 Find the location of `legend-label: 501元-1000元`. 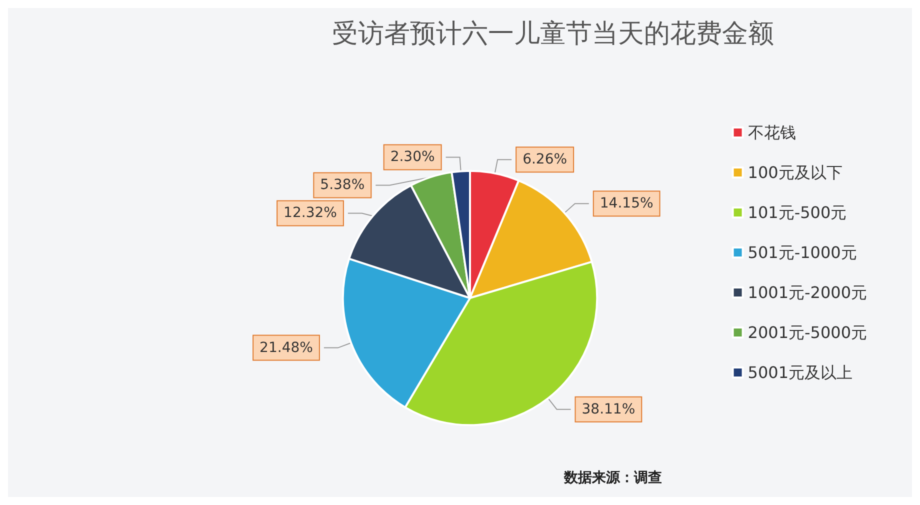

legend-label: 501元-1000元 is located at coordinates (802, 252).